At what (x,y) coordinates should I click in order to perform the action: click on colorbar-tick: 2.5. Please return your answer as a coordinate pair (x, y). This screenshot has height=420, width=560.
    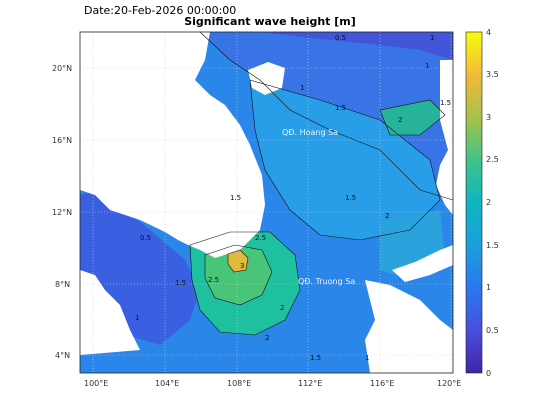
    Looking at the image, I should click on (492, 159).